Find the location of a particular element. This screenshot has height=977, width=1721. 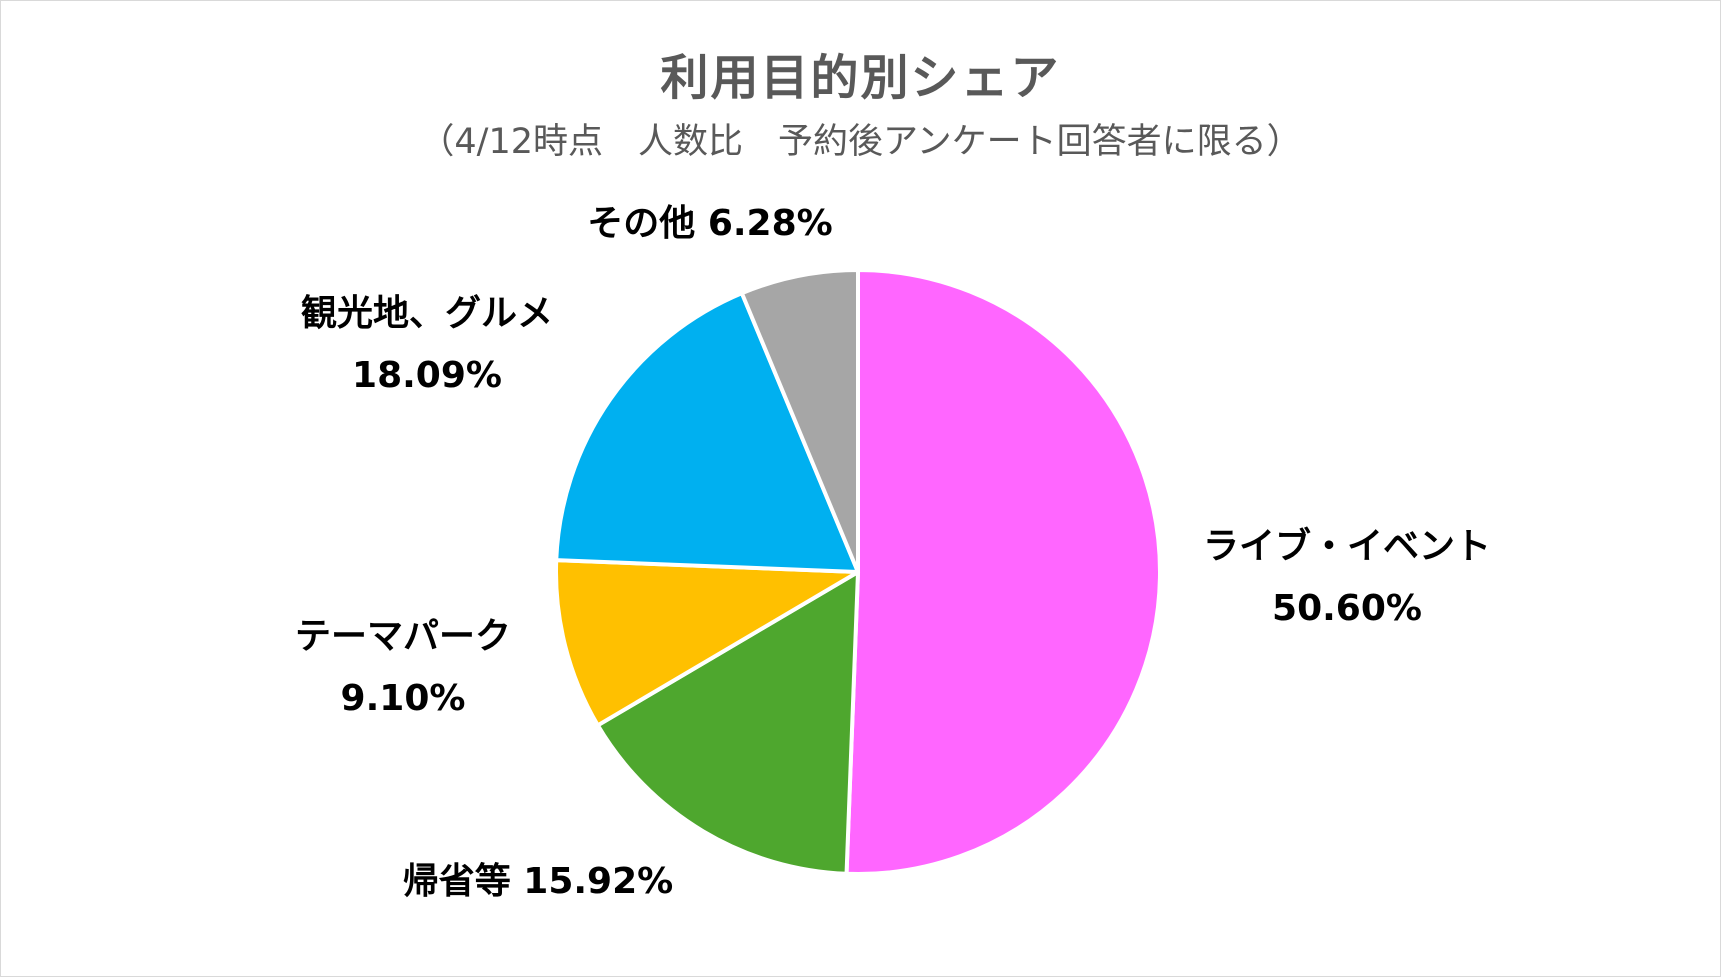

data-label-category-value: 帰省等 15.92% is located at coordinates (538, 881).